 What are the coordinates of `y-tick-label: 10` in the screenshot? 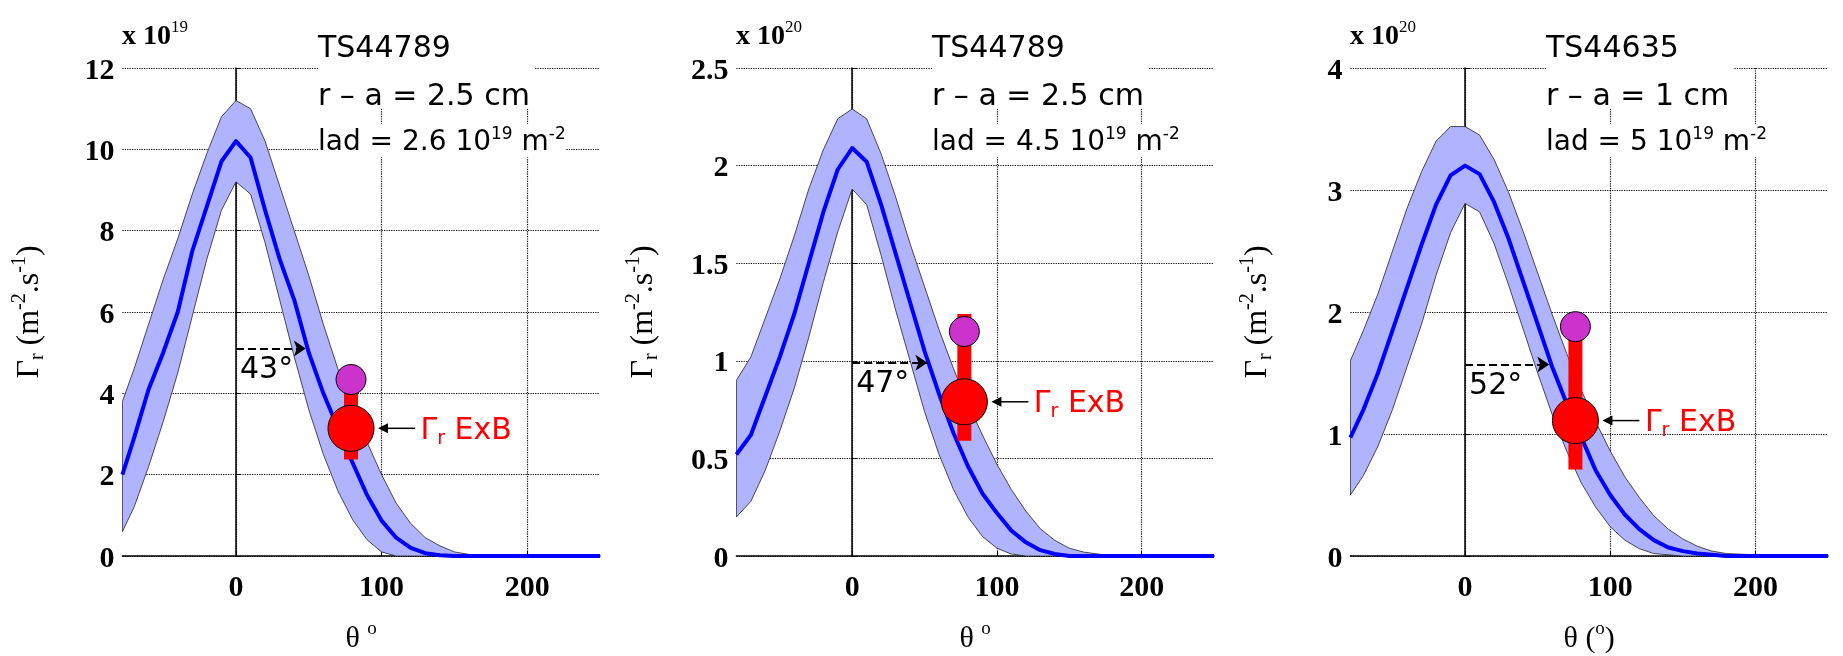 It's located at (99, 149).